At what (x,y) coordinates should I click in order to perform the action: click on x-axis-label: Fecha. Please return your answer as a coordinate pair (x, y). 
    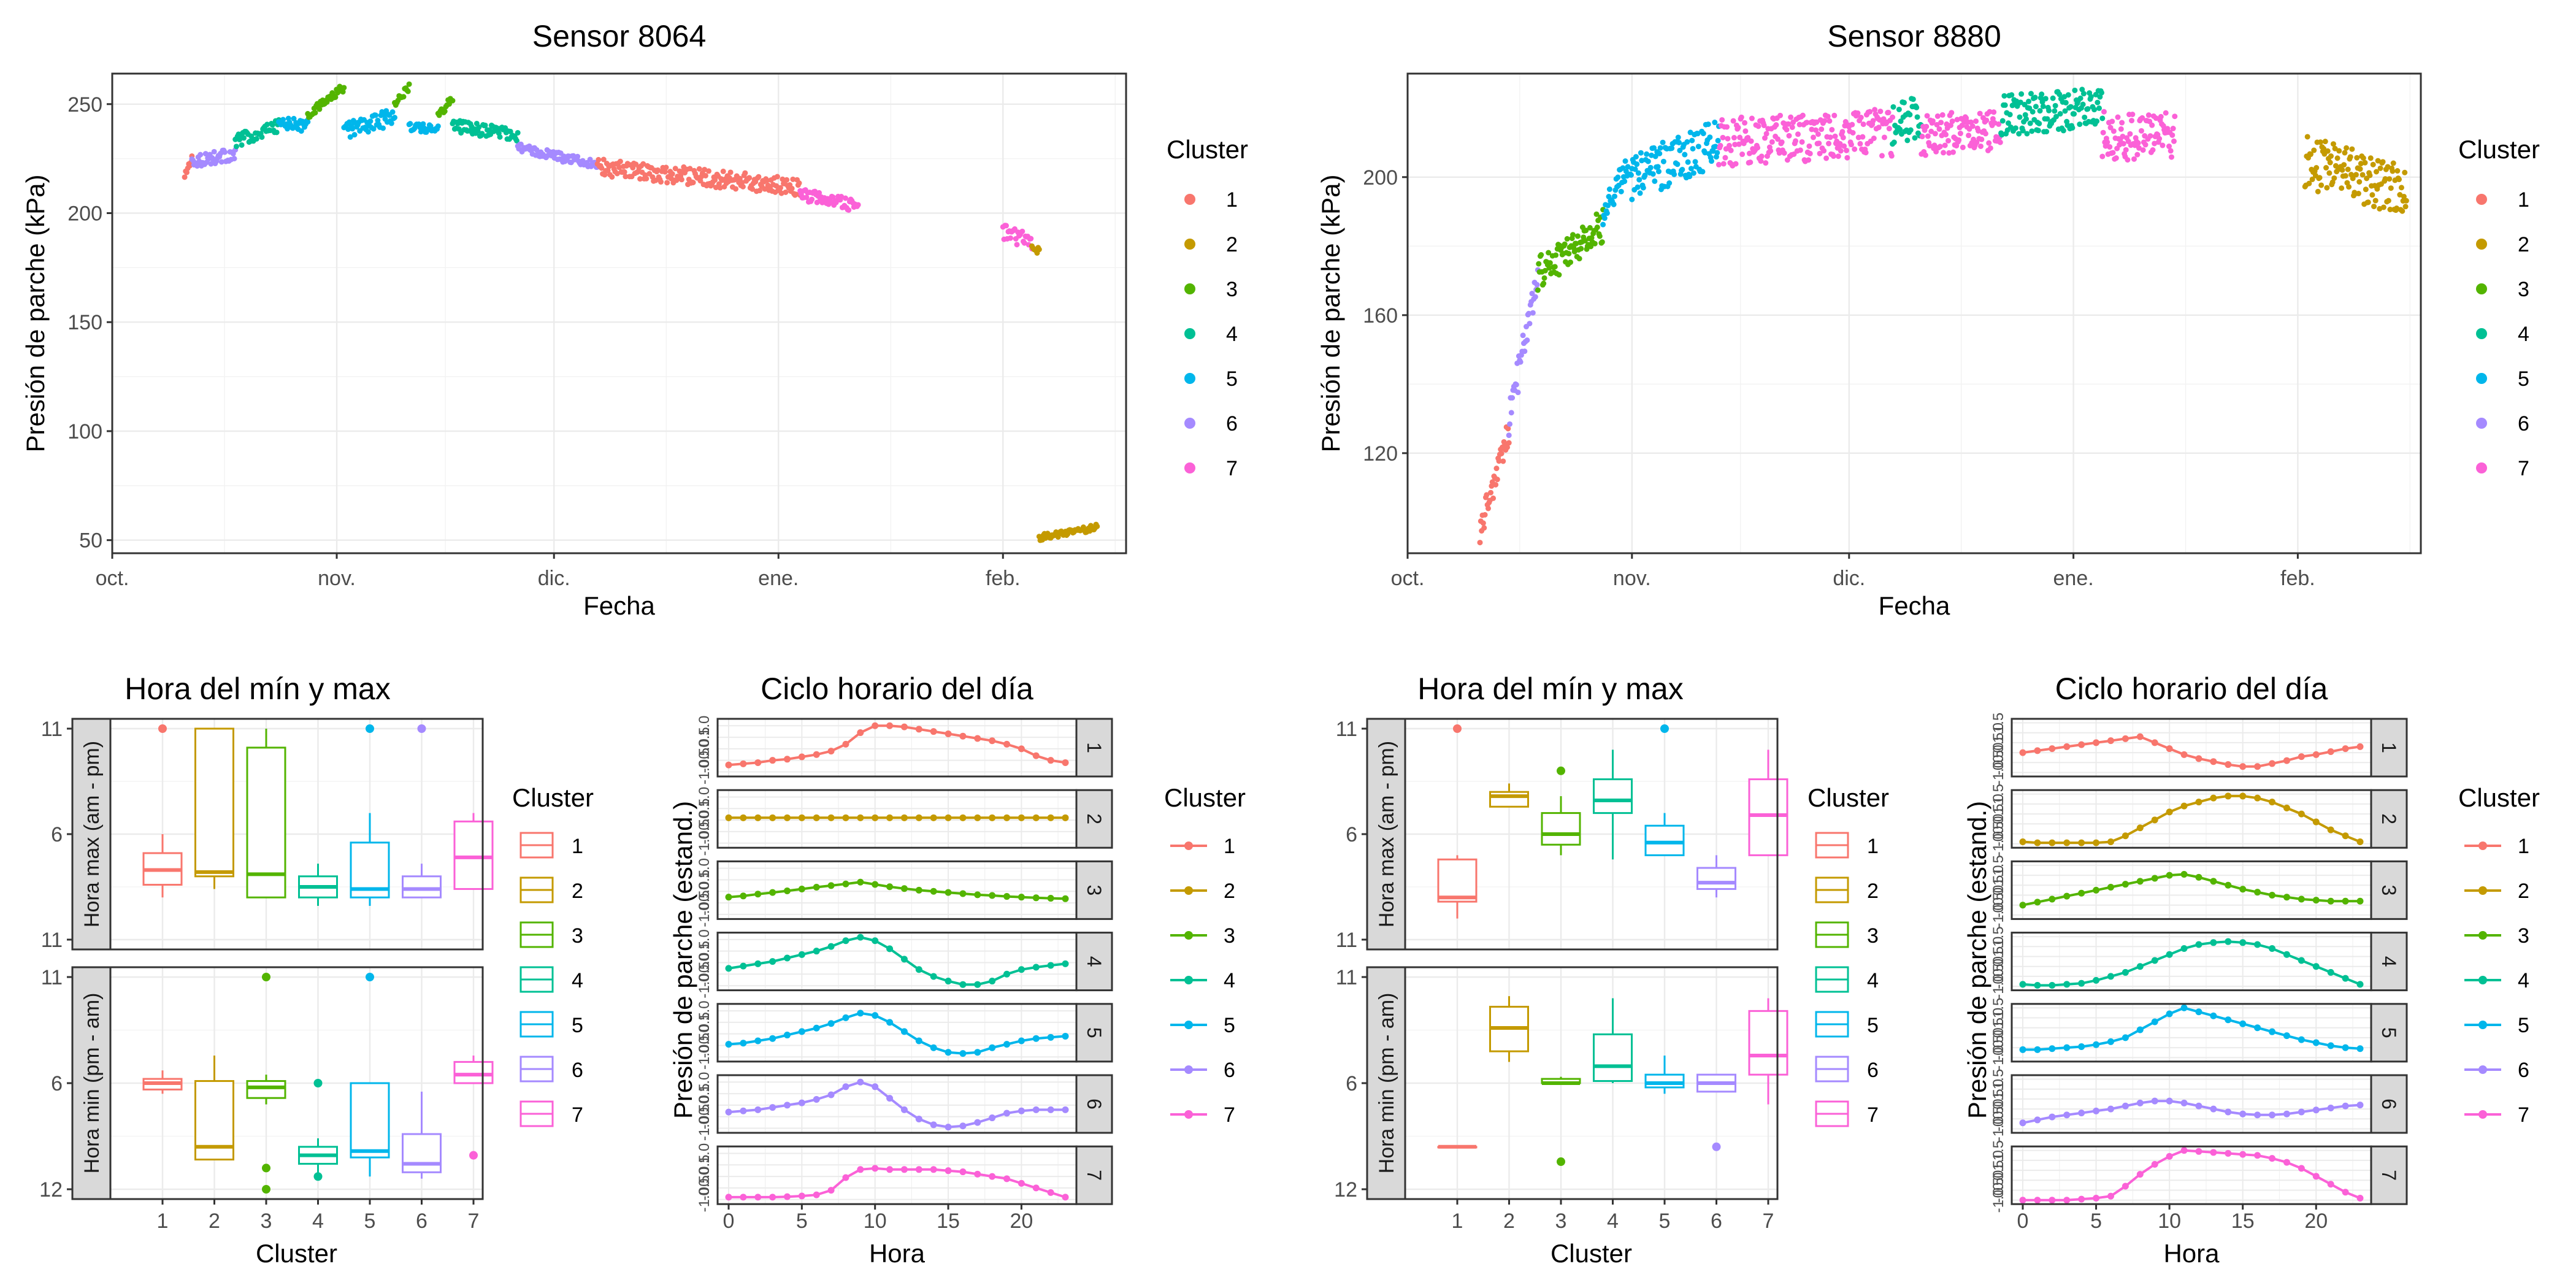
    Looking at the image, I should click on (1914, 605).